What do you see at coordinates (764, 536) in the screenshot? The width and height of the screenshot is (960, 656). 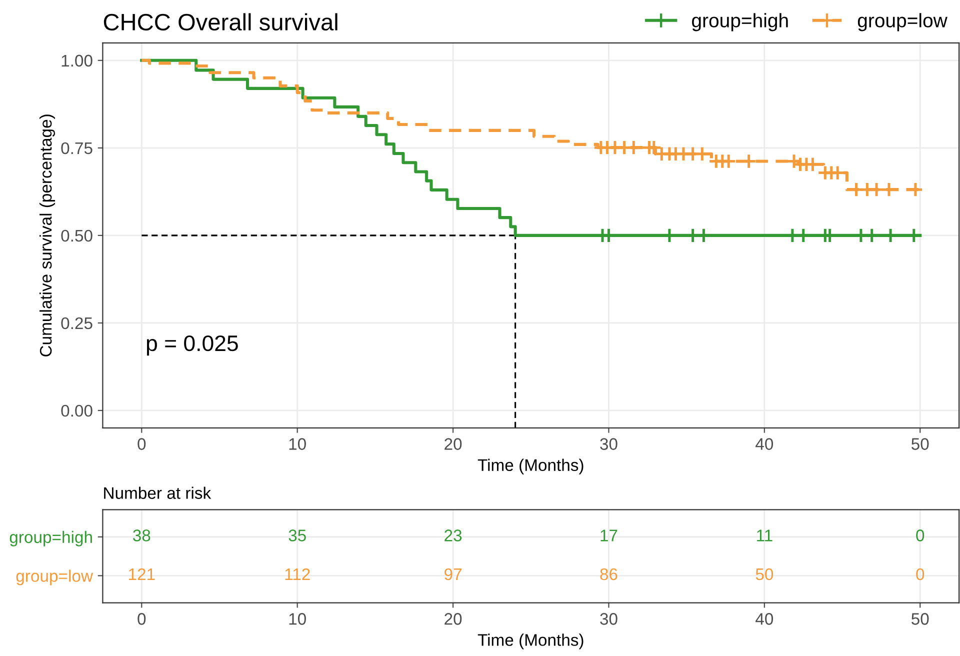 I see `data-label: 11` at bounding box center [764, 536].